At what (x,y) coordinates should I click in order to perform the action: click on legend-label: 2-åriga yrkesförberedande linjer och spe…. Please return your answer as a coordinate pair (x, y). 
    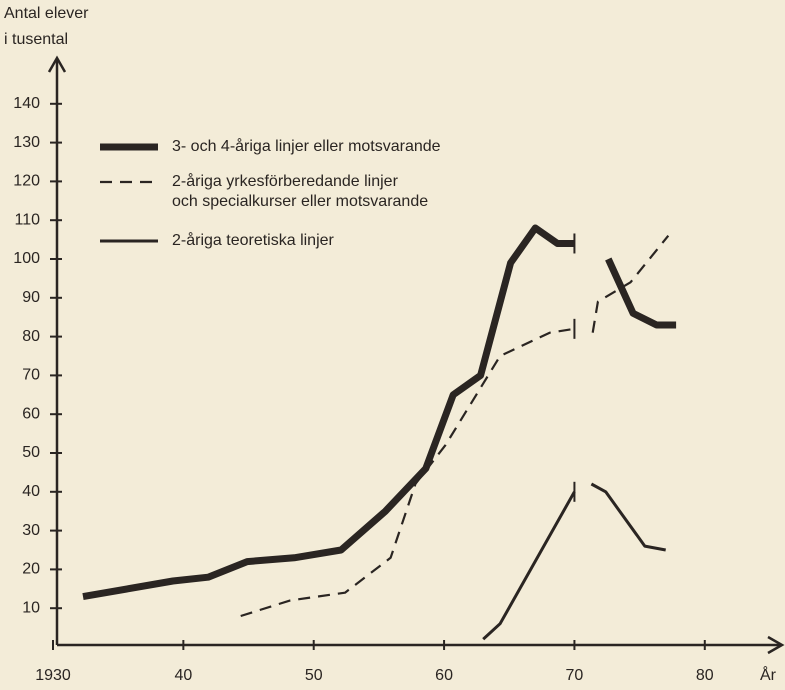
    Looking at the image, I should click on (300, 191).